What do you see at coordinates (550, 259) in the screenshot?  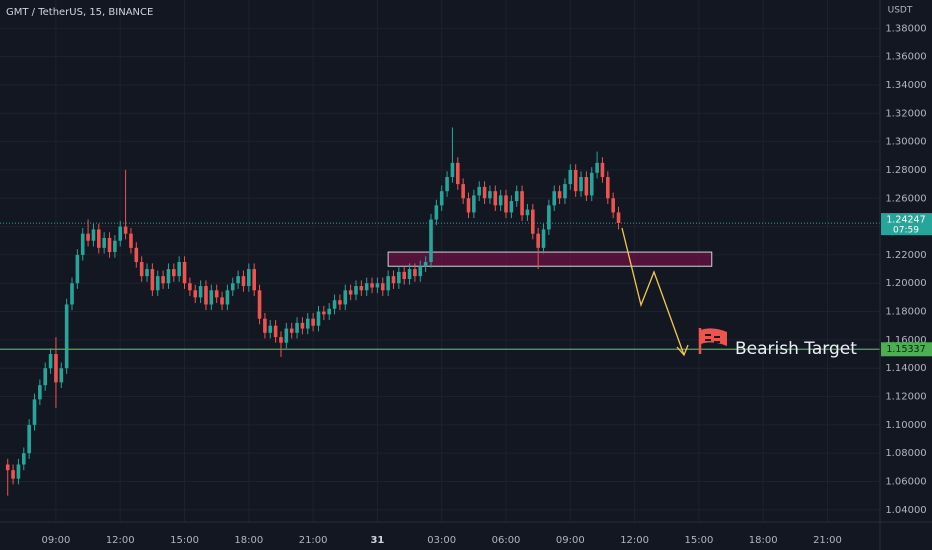 I see `resistance-zone` at bounding box center [550, 259].